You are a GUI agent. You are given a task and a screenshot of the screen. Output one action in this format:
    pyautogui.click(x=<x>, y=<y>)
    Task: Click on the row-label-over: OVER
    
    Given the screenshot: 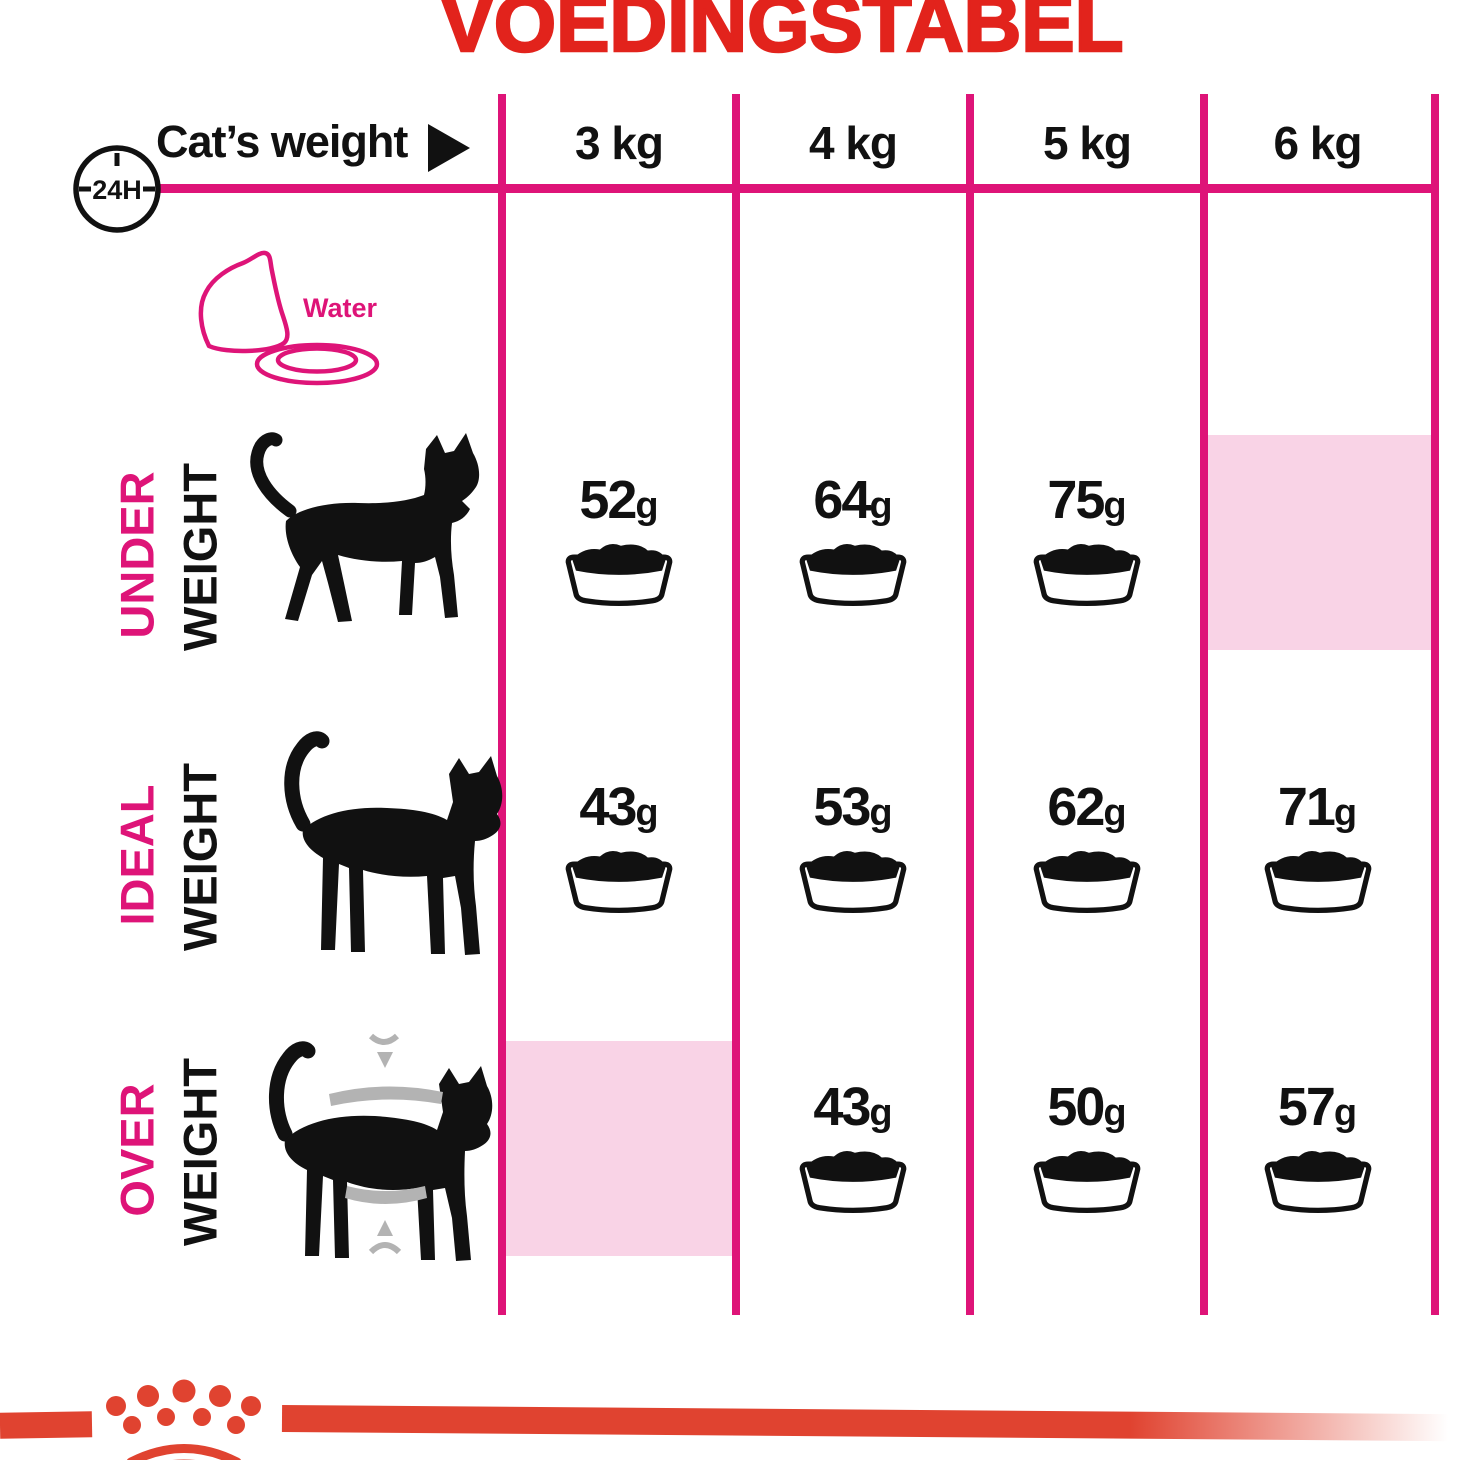 What is the action you would take?
    pyautogui.click(x=137, y=1150)
    